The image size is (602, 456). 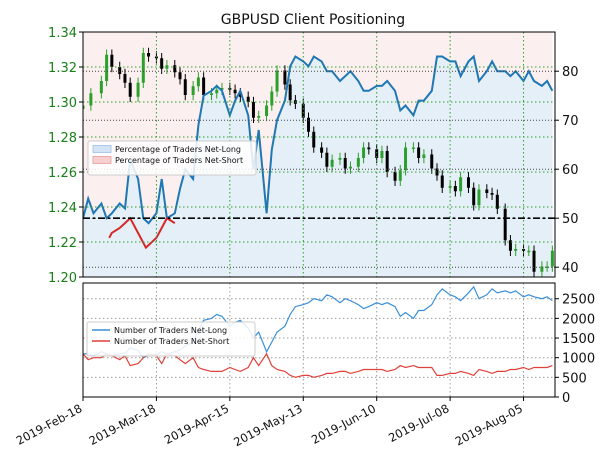 What do you see at coordinates (196, 424) in the screenshot?
I see `x-tick-label-2: 2019-Apr-15` at bounding box center [196, 424].